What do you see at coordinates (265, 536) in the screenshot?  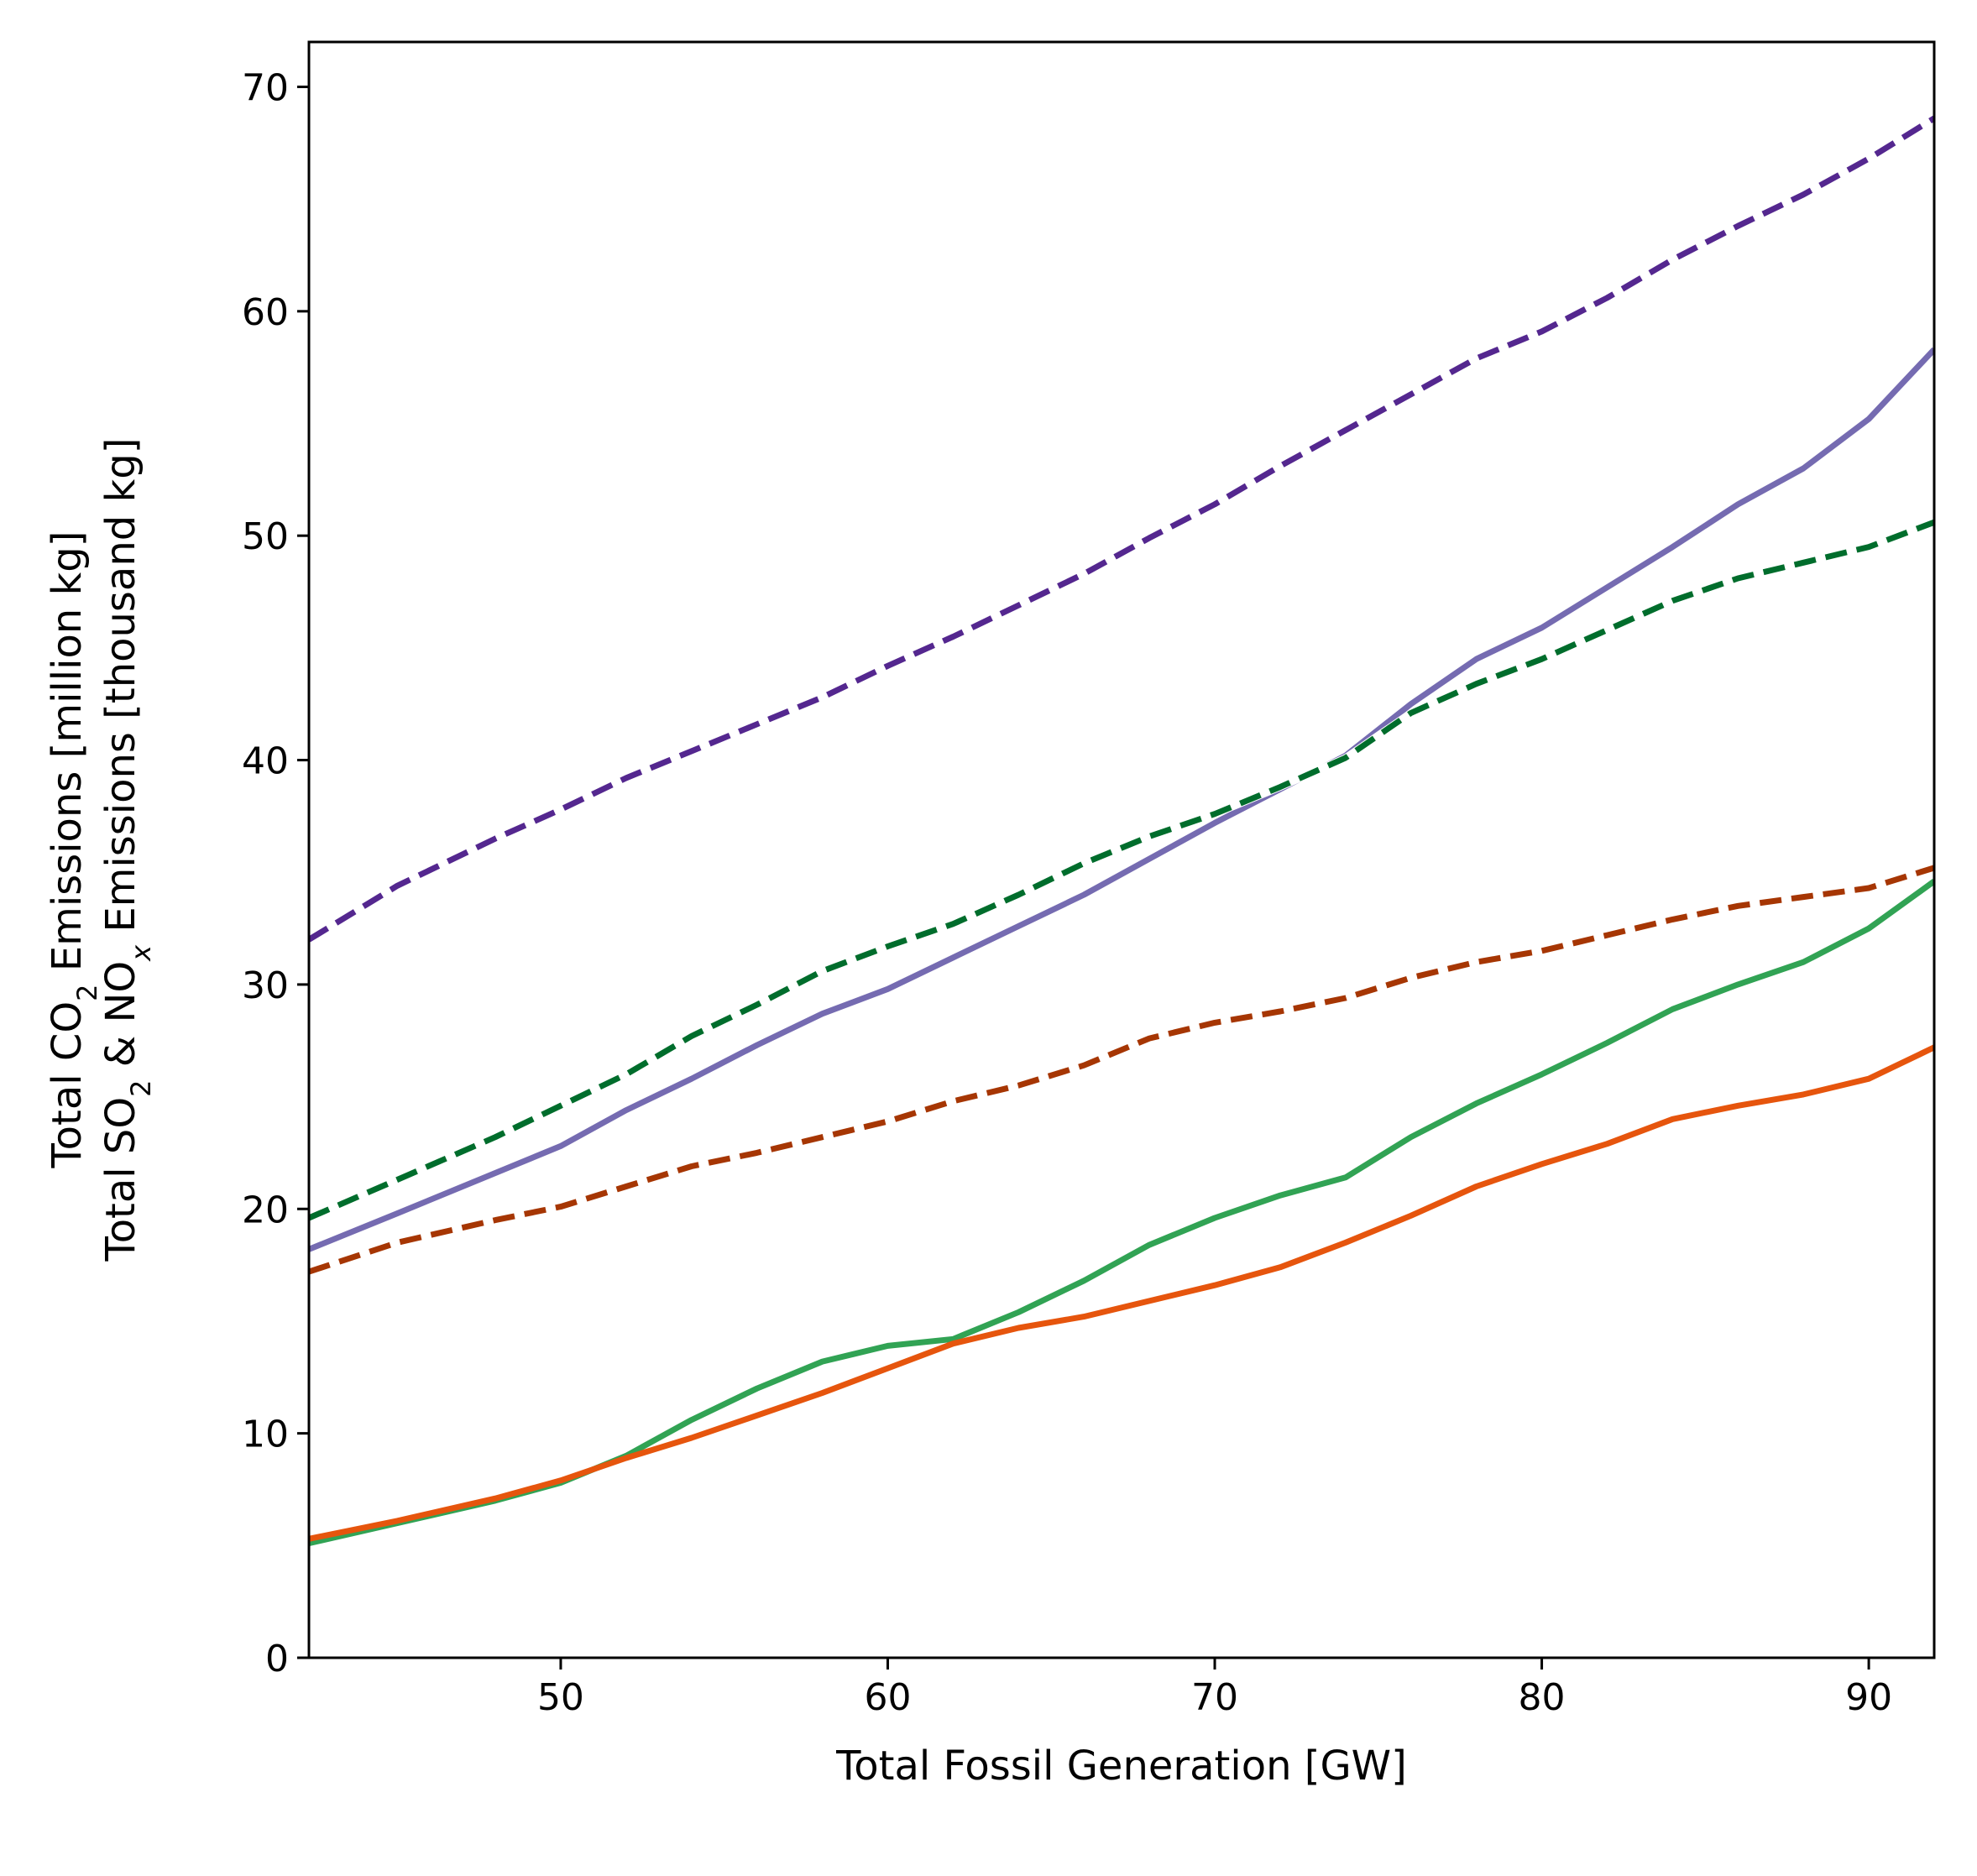 I see `y-tick-label: 50` at bounding box center [265, 536].